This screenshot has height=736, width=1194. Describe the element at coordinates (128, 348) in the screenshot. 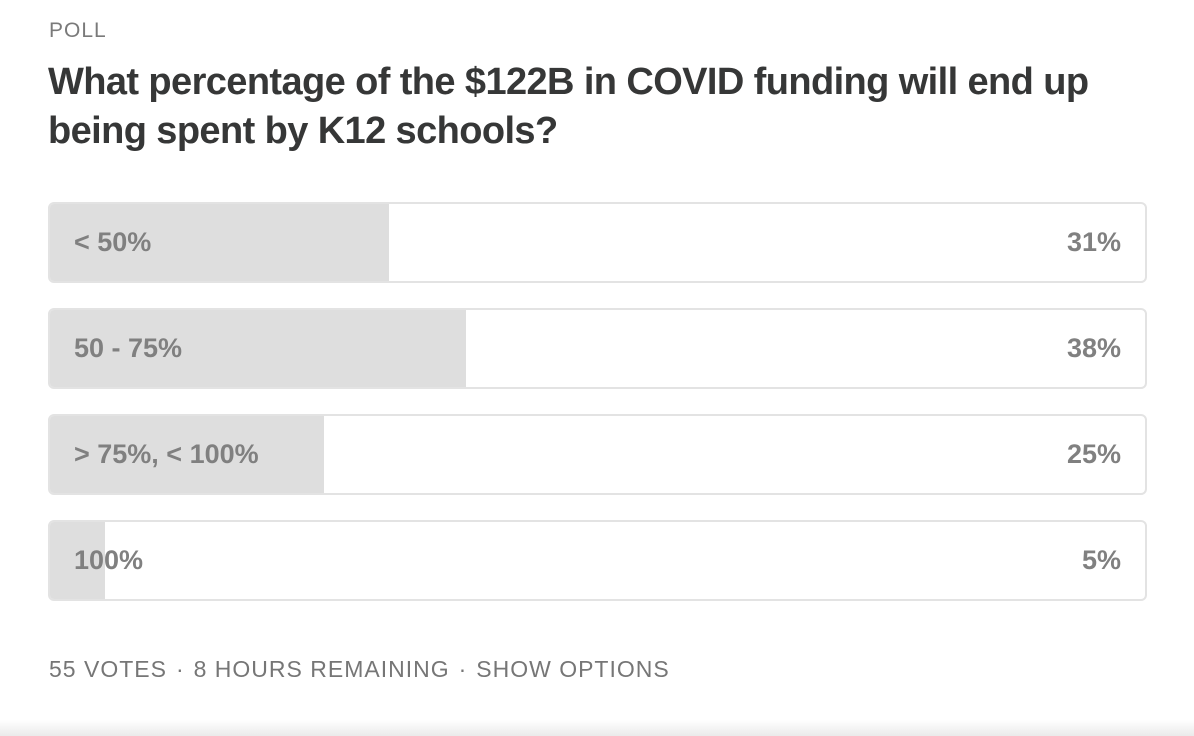

I see `option-label: 50 - 75%` at that location.